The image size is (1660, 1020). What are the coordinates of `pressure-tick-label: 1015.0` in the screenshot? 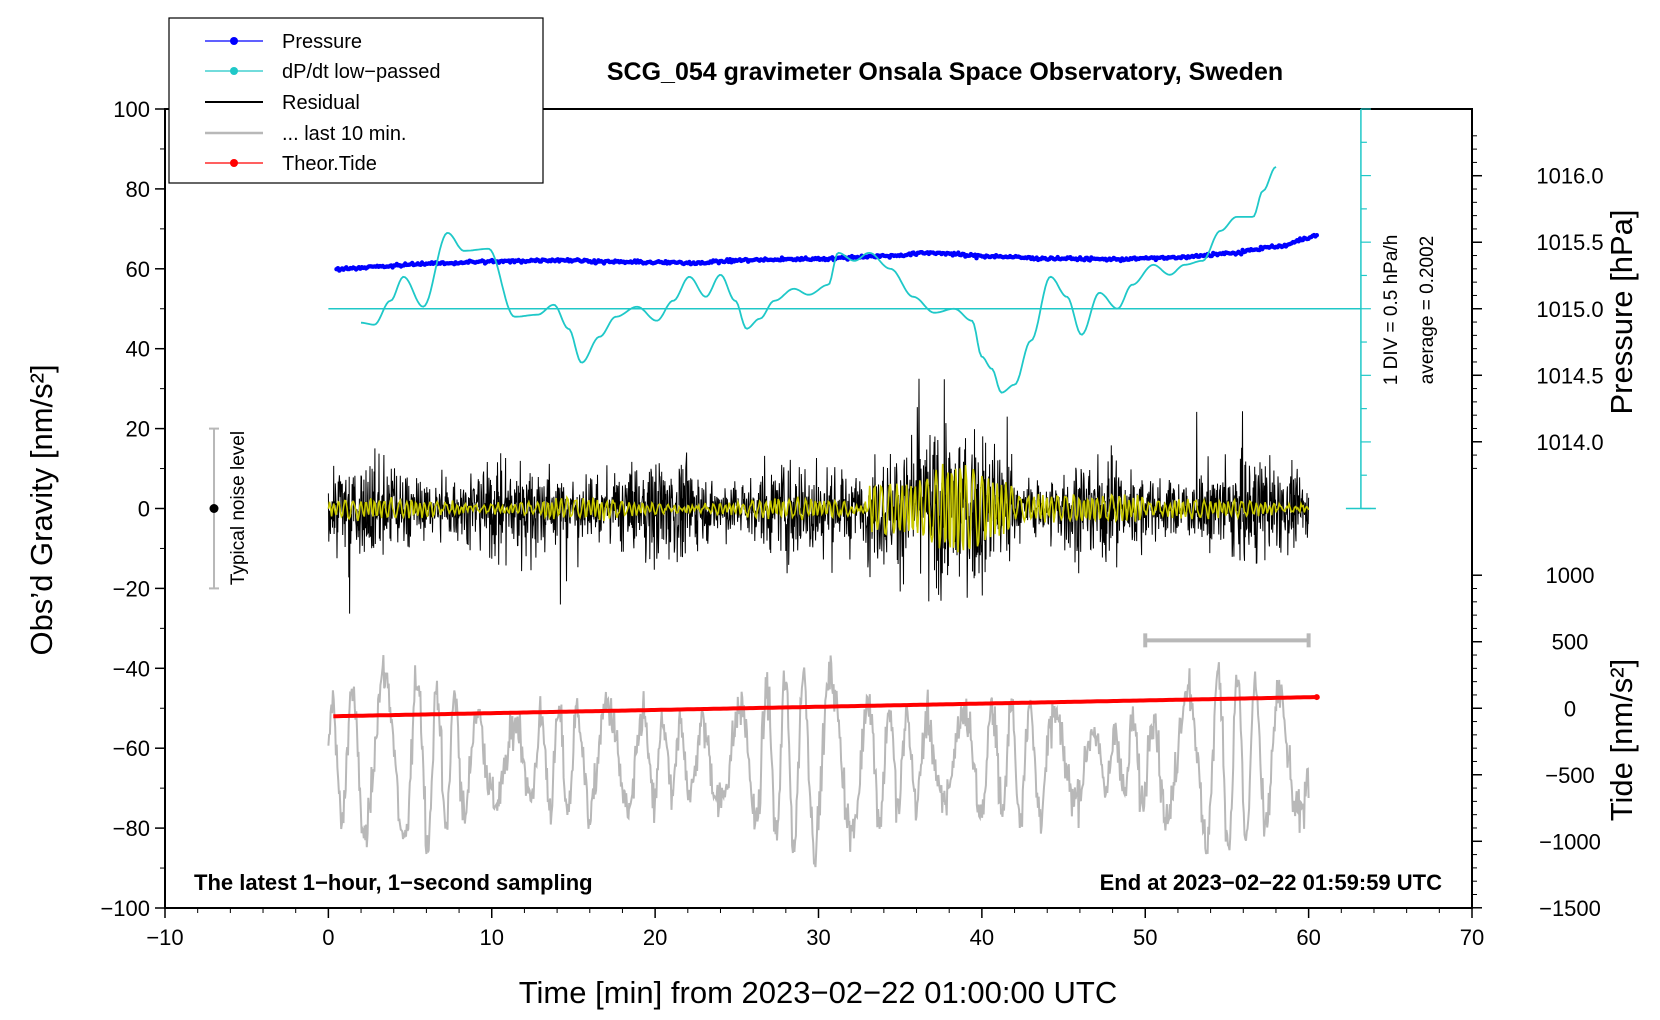 It's located at (1569, 309).